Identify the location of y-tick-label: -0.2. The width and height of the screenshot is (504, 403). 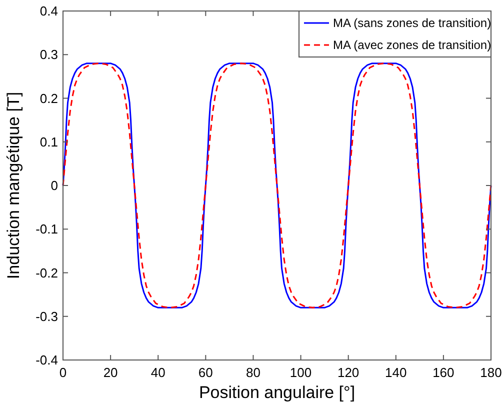
(47, 272).